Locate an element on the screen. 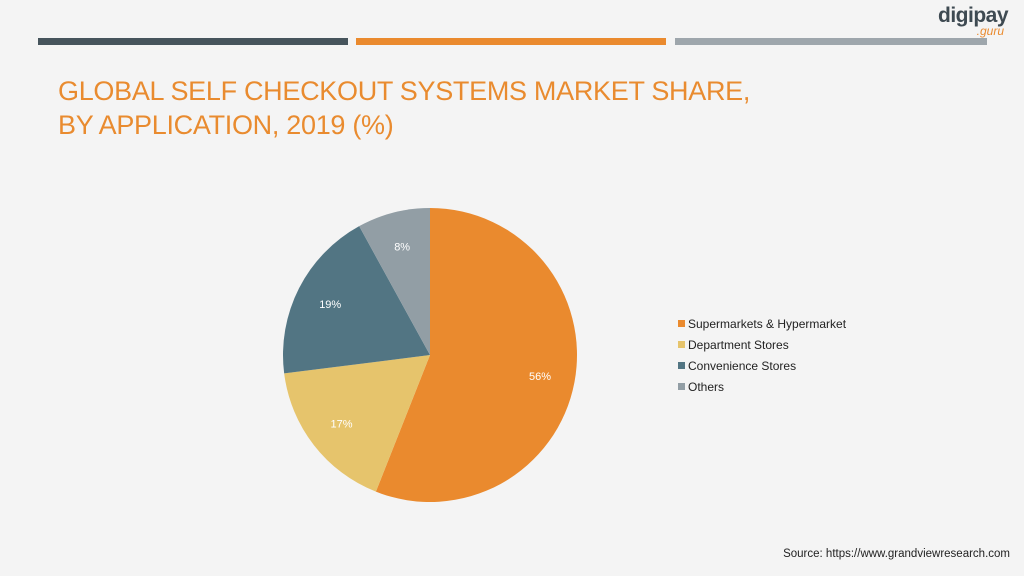 Image resolution: width=1024 pixels, height=576 pixels. legend-label: Others is located at coordinates (706, 386).